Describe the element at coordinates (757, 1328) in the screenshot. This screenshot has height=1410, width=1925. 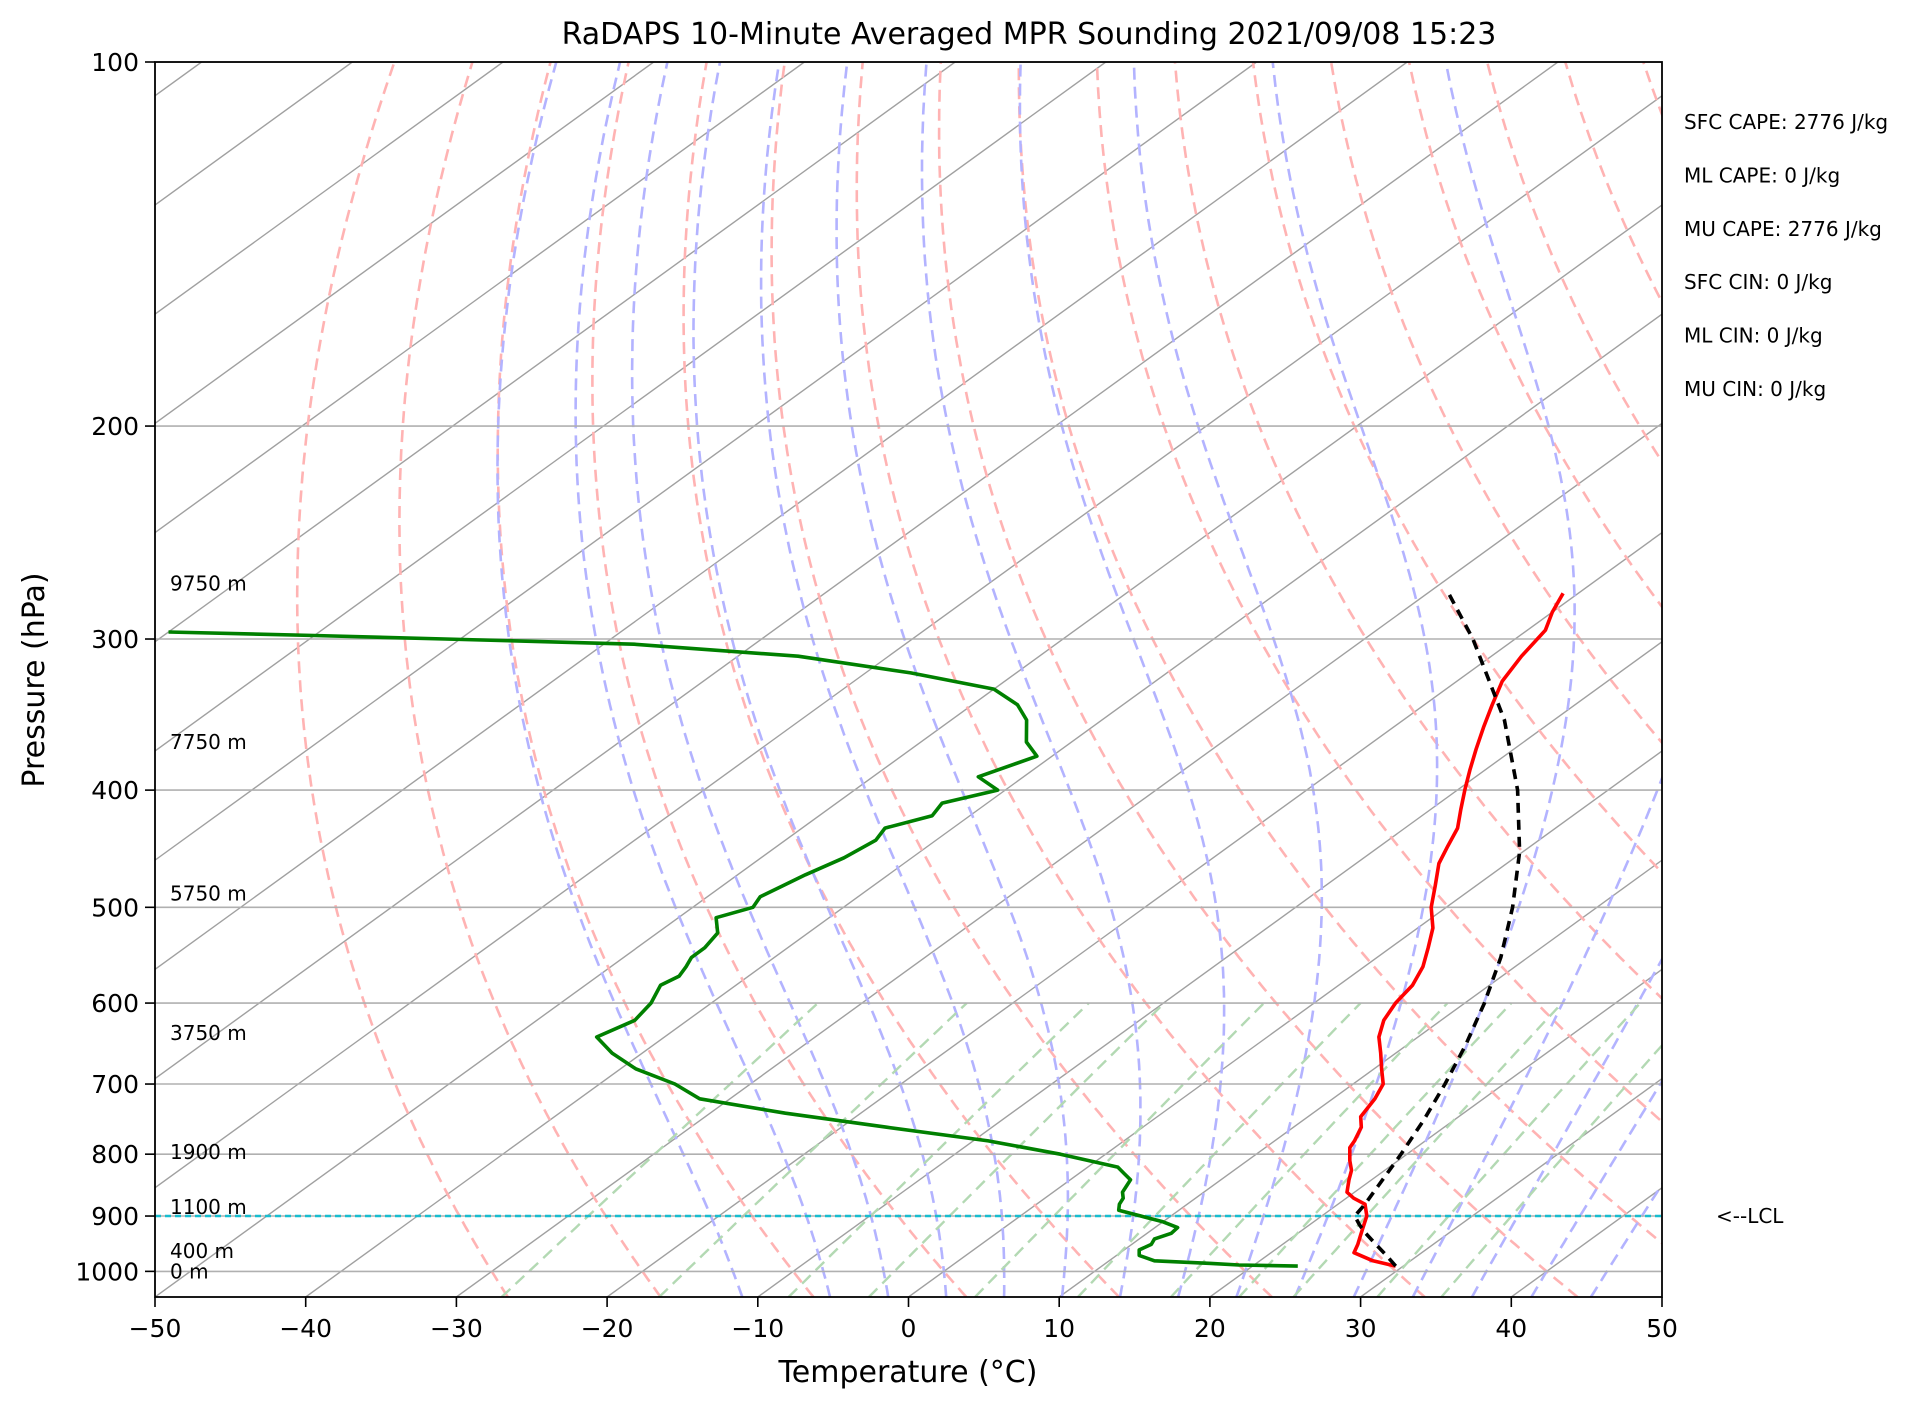
I see `x-tick-label: −10` at that location.